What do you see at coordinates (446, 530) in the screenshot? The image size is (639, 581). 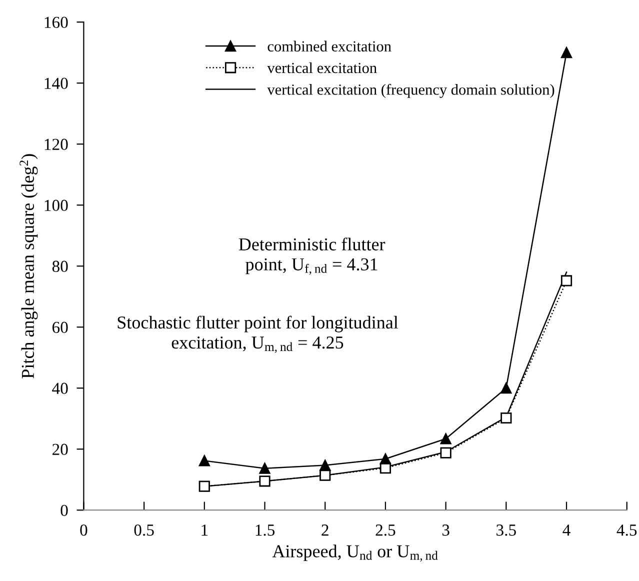 I see `x-tick-label: 3` at bounding box center [446, 530].